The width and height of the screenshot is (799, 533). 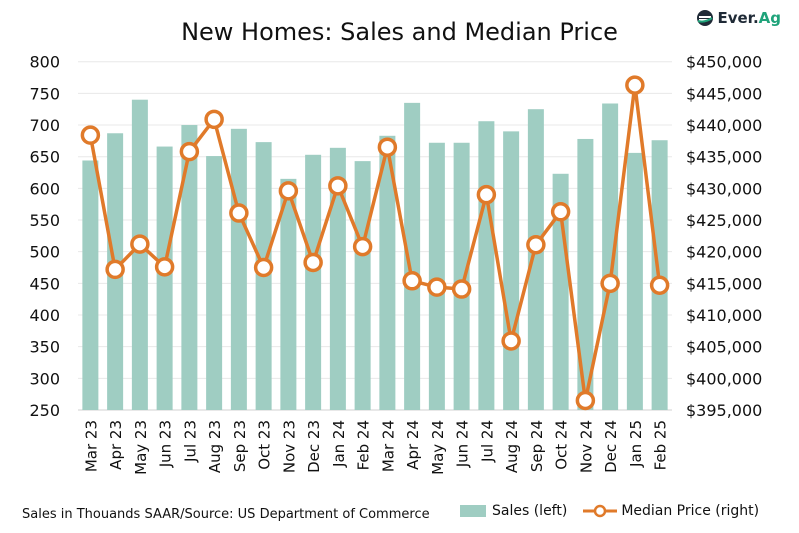 I want to click on x-tick-label: Nov 24, so click(x=586, y=446).